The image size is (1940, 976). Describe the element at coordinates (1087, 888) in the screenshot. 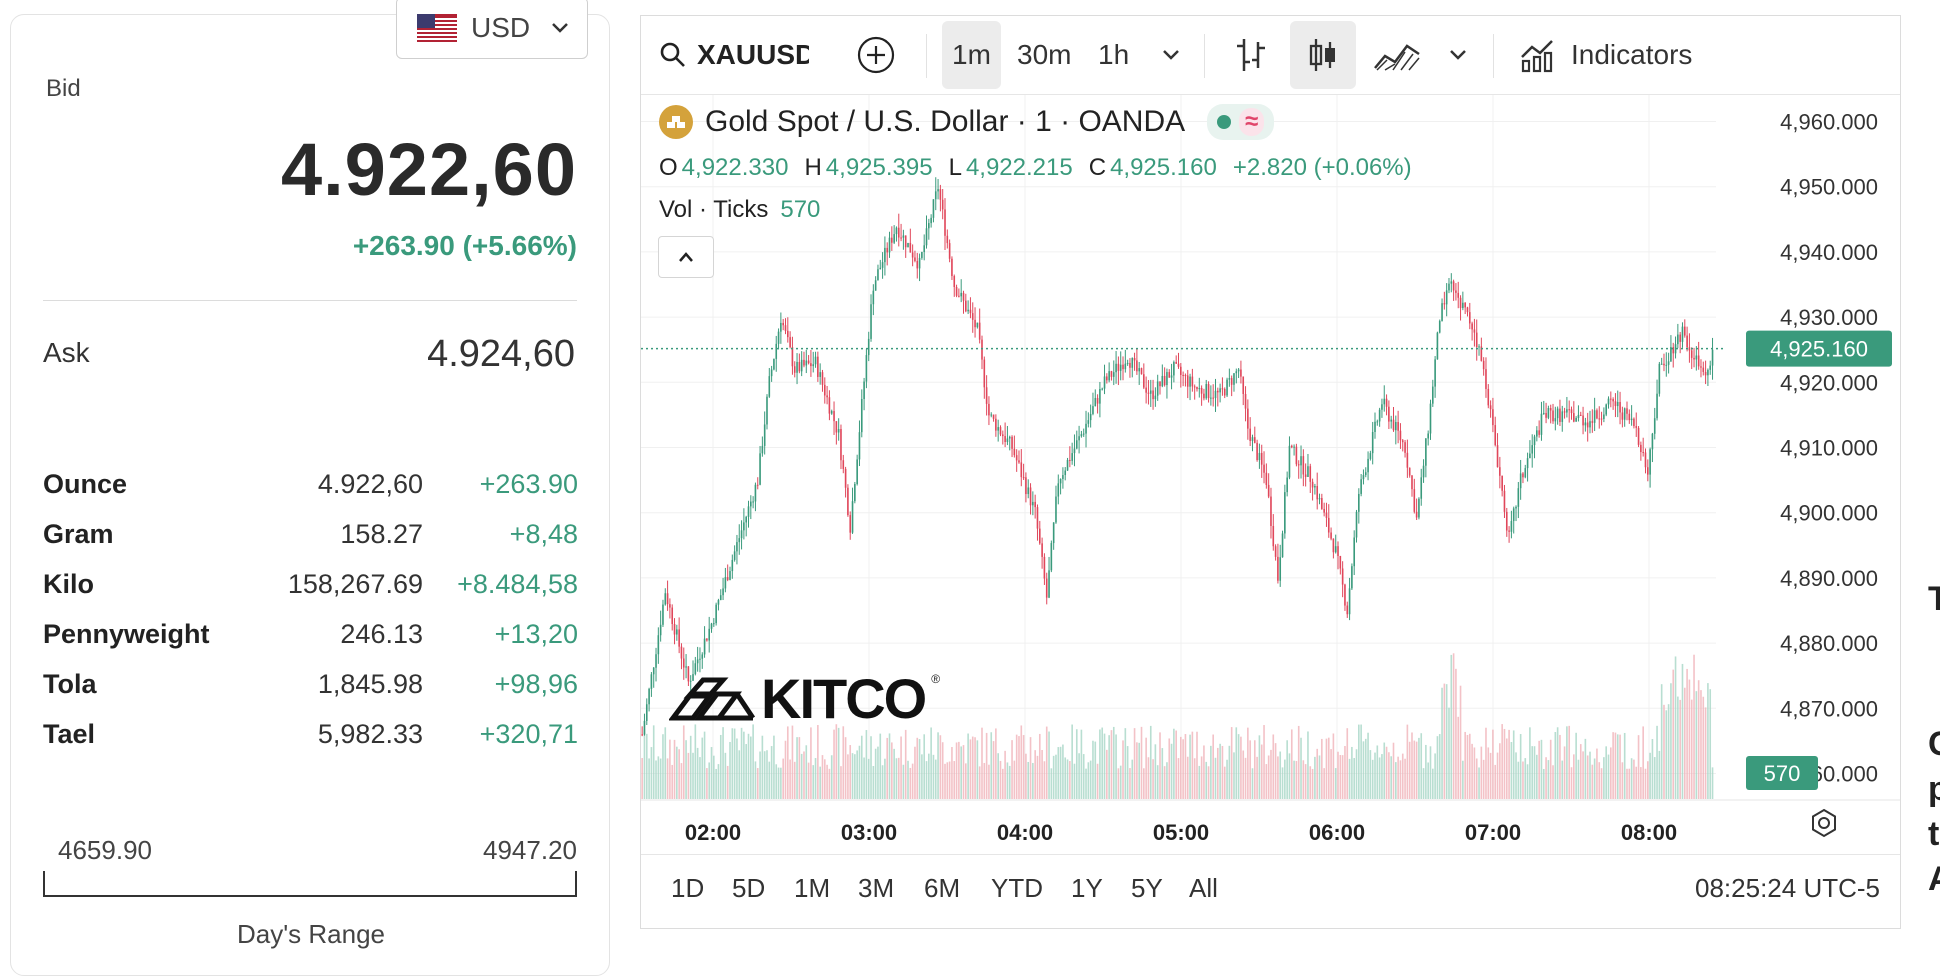

I see `range-1y-button: 1Y` at that location.